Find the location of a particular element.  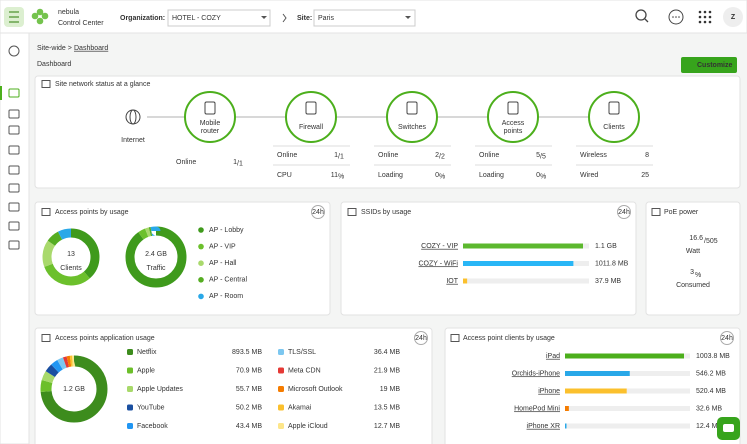

item-name: iPhone XR is located at coordinates (543, 426).